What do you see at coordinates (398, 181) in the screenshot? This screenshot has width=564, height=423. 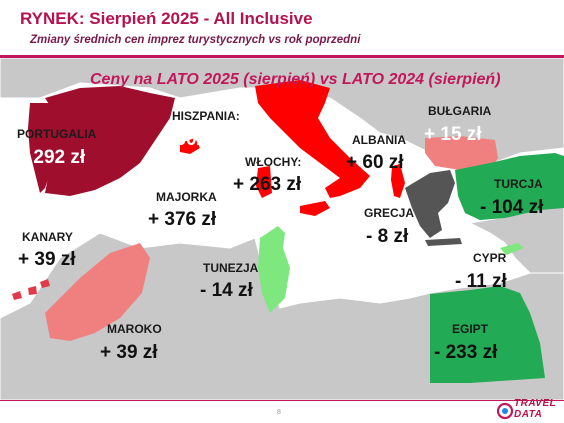 I see `albania-shape` at bounding box center [398, 181].